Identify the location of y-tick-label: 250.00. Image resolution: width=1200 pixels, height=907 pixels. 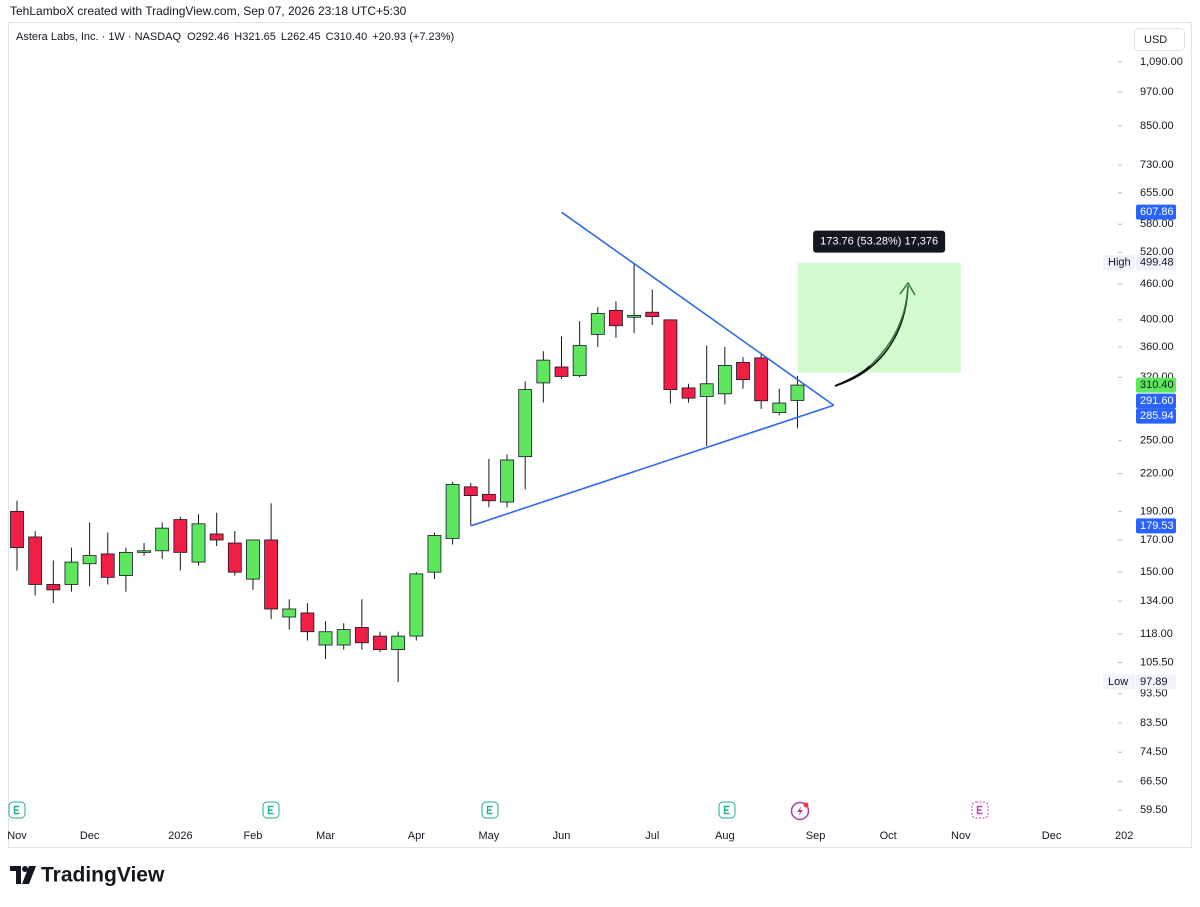
(1157, 441).